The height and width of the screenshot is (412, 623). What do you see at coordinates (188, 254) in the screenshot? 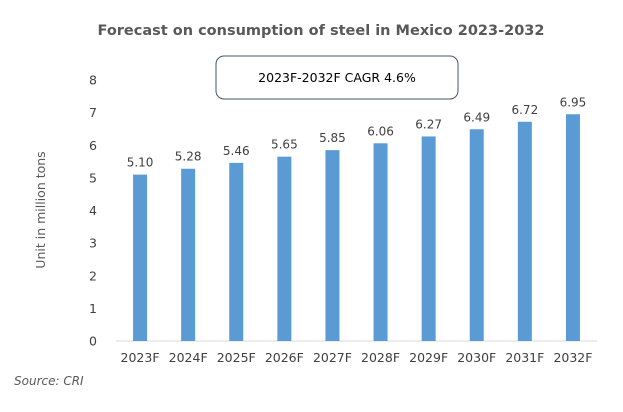
I see `bar-2024F` at bounding box center [188, 254].